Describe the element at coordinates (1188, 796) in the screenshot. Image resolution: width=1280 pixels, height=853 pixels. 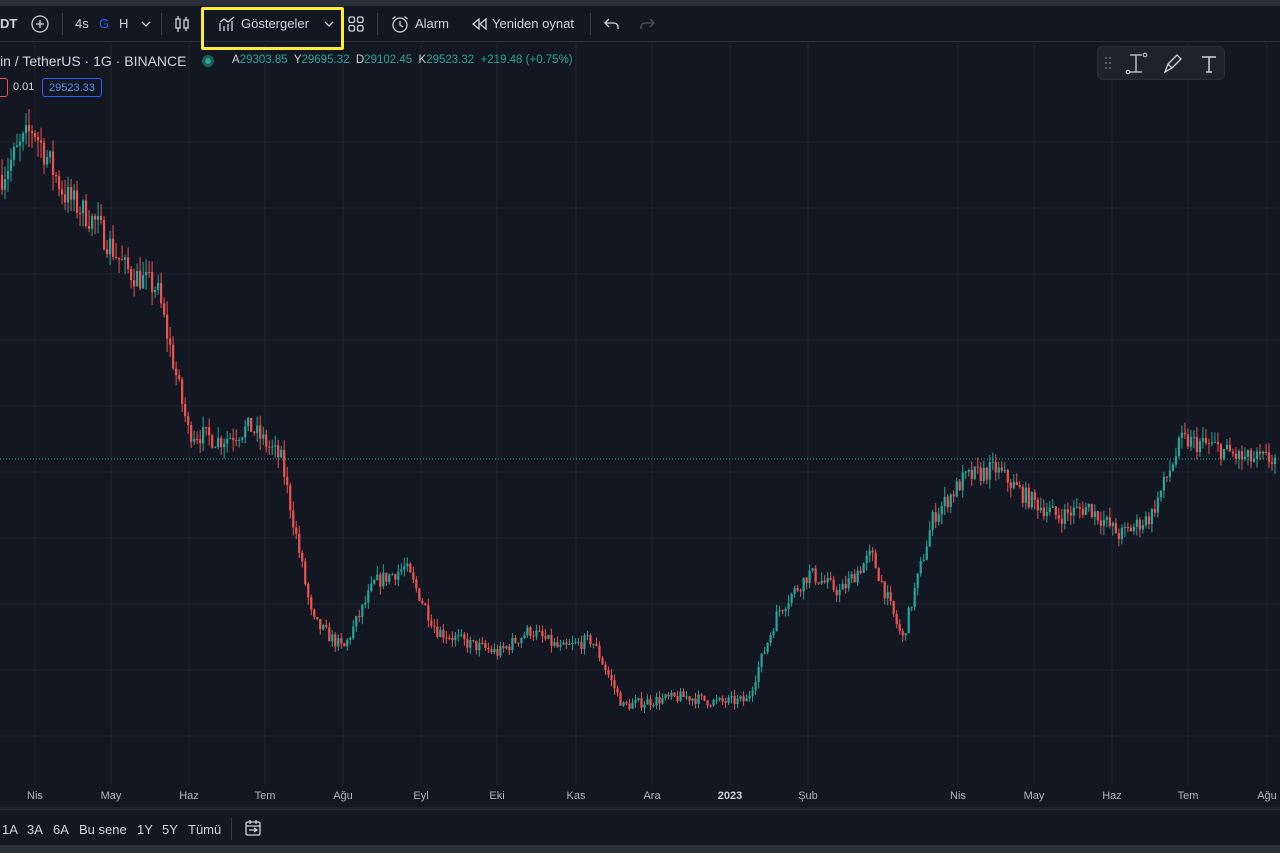
I see `x-axis-label: Tem` at that location.